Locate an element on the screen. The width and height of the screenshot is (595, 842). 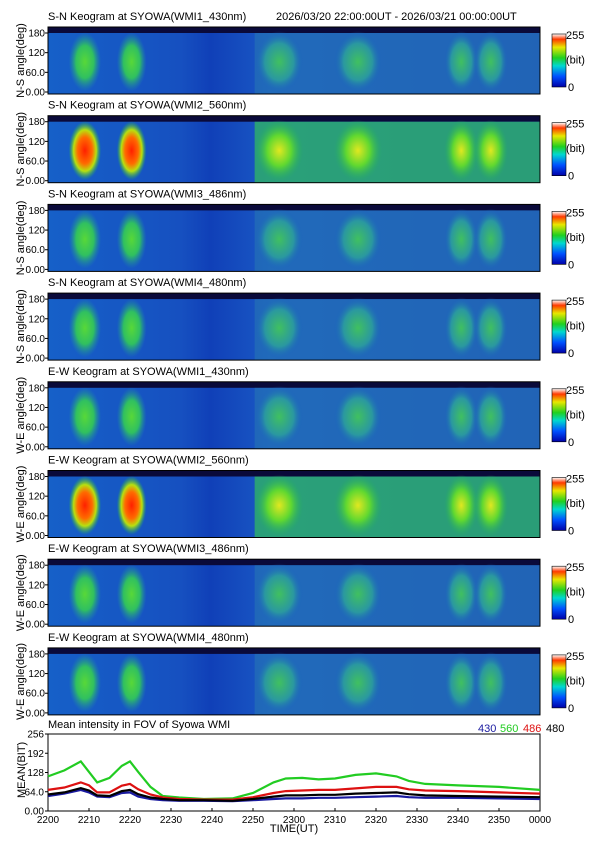
keogram-title: E-W Keogram at SYOWA(WMI4_480nm) is located at coordinates (148, 638).